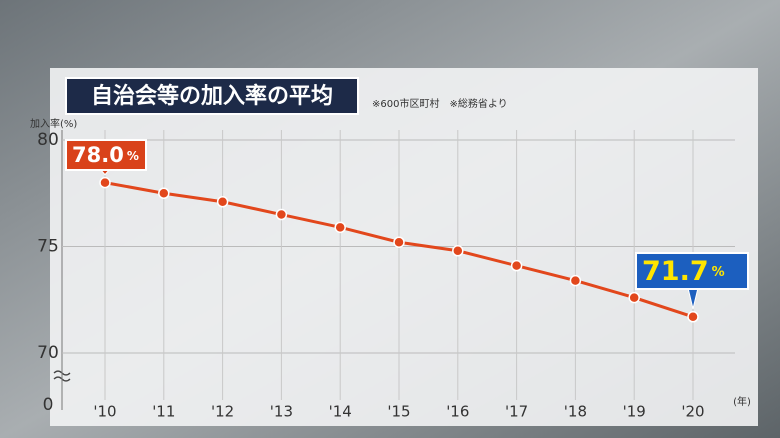 Image resolution: width=780 pixels, height=438 pixels. I want to click on x-tick-label: '17, so click(516, 412).